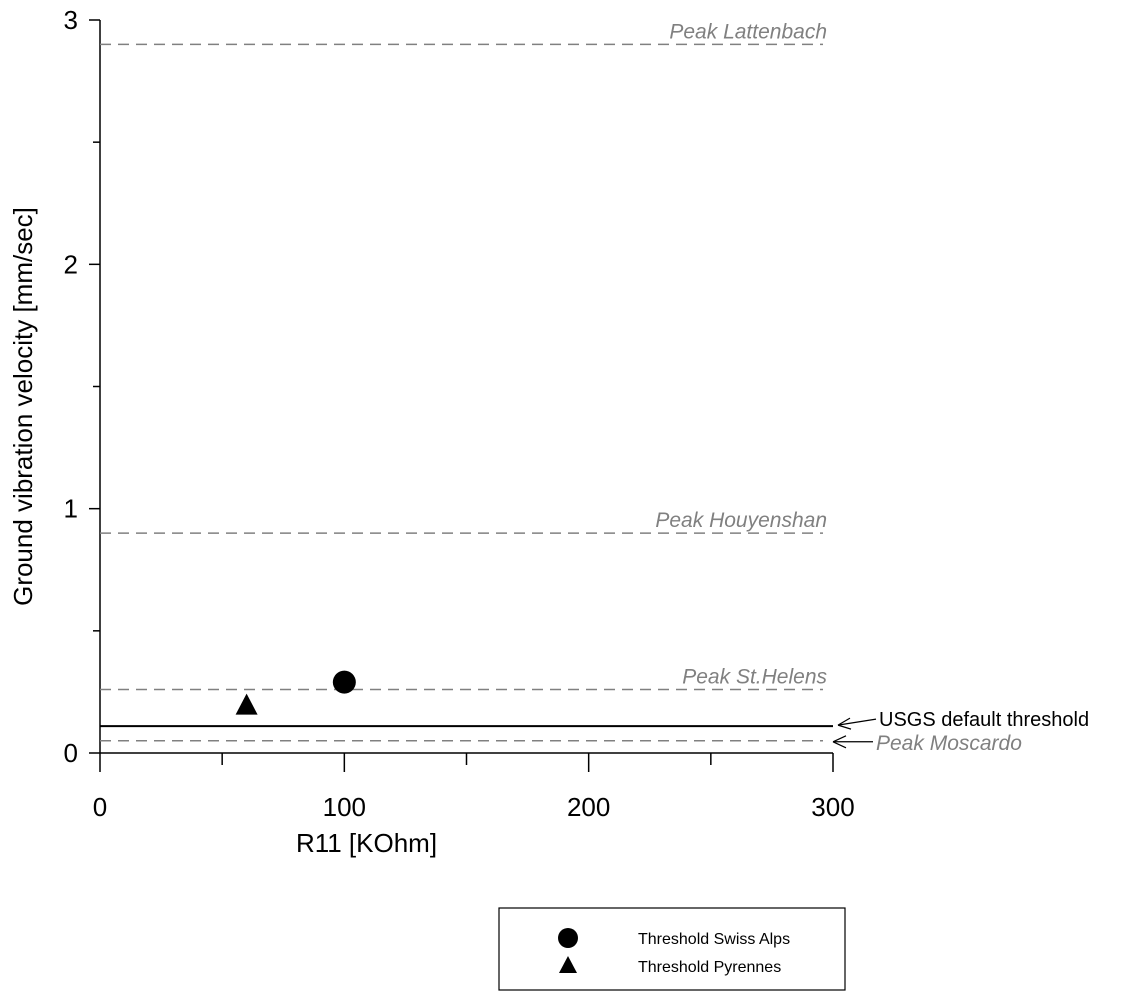 Image resolution: width=1132 pixels, height=1000 pixels. I want to click on reference-label: Peak Lattenbach, so click(748, 31).